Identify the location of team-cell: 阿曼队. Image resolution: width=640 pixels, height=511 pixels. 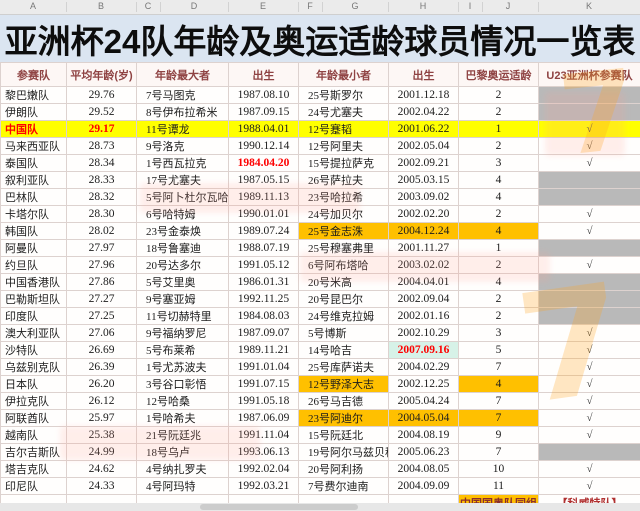
(33, 248).